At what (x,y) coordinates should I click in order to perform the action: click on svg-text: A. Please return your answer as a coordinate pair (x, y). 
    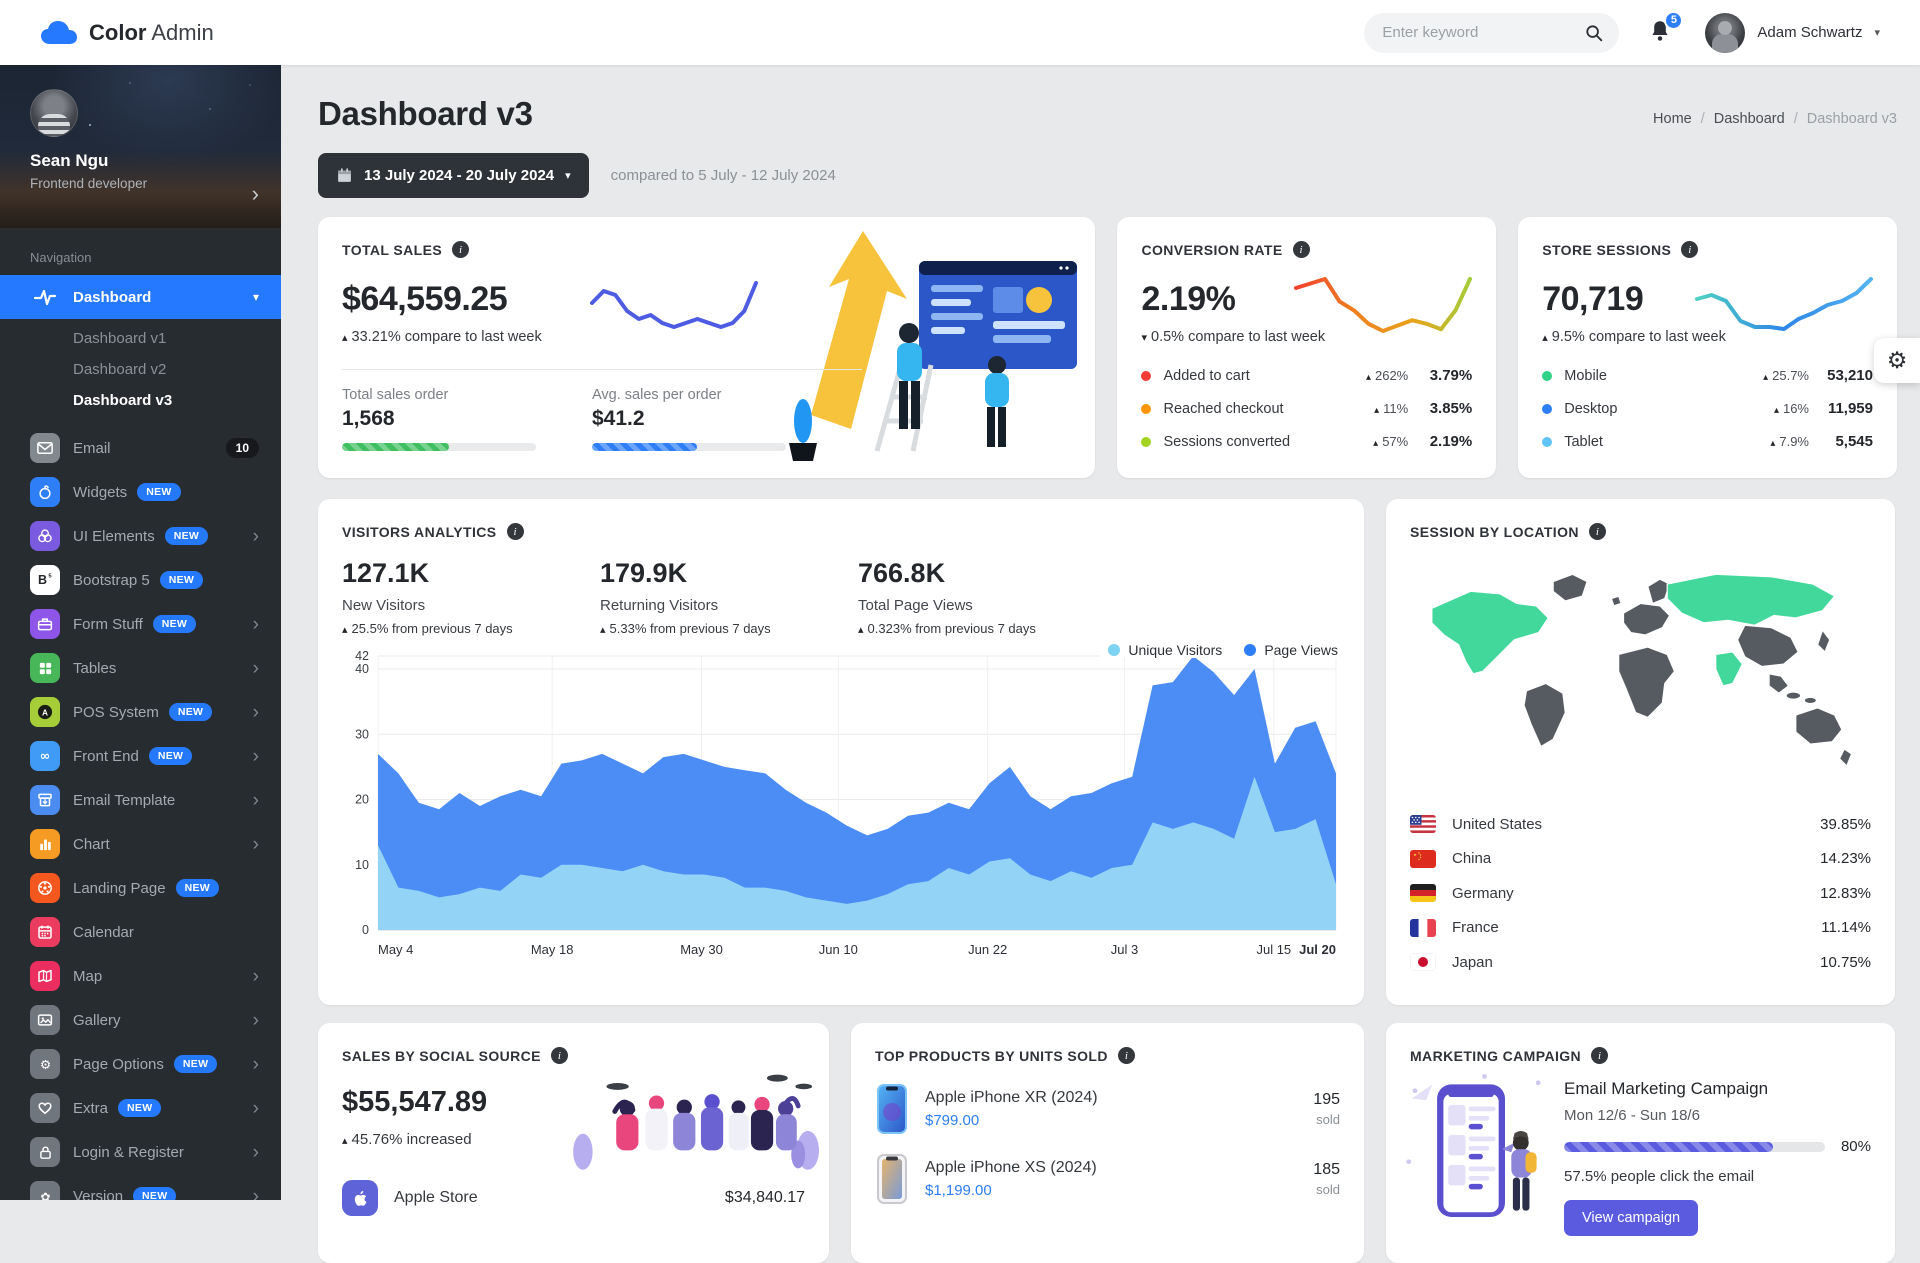
    Looking at the image, I should click on (45, 712).